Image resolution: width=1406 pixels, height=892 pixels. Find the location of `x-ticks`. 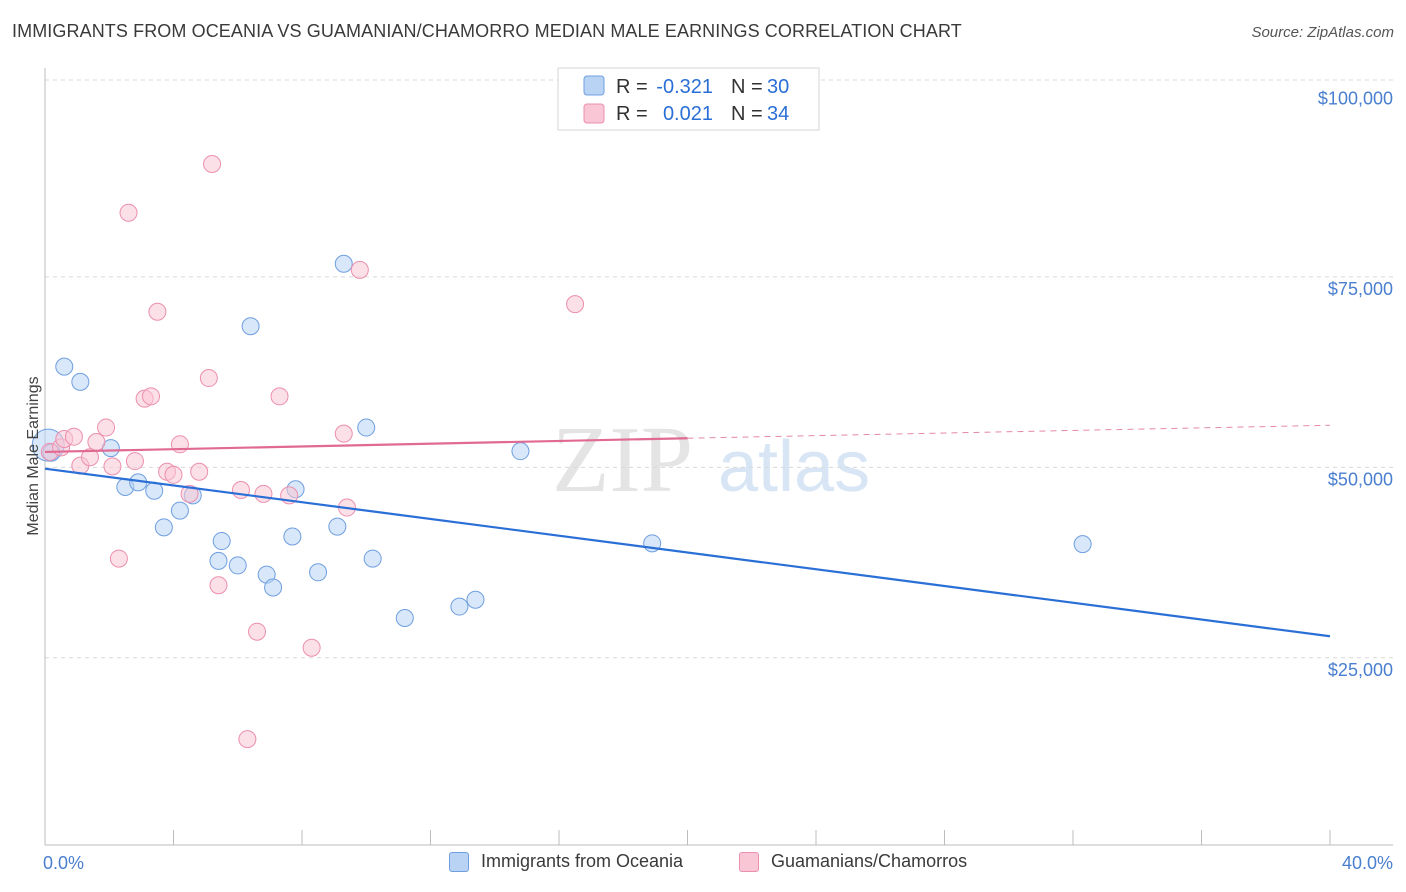

x-ticks is located at coordinates (687, 837).